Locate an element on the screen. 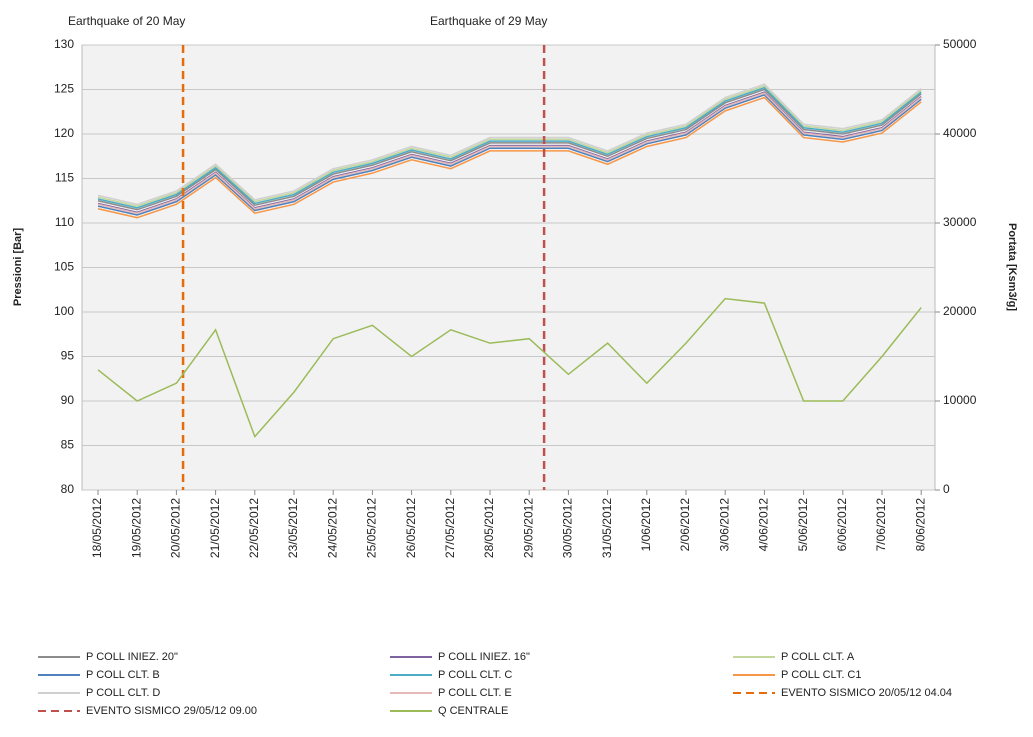 This screenshot has height=737, width=1033. y2-tick-label: 0 is located at coordinates (946, 489).